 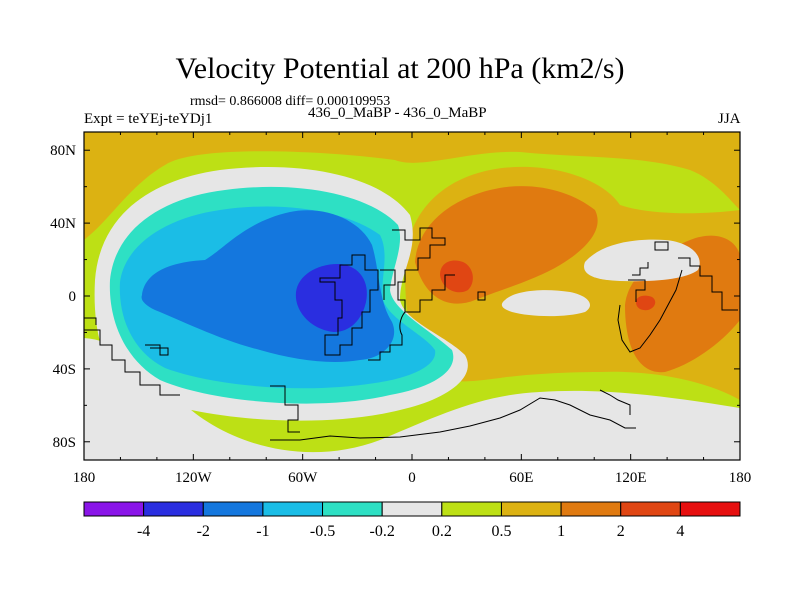 What do you see at coordinates (545, 303) in the screenshot?
I see `field-gray-equator` at bounding box center [545, 303].